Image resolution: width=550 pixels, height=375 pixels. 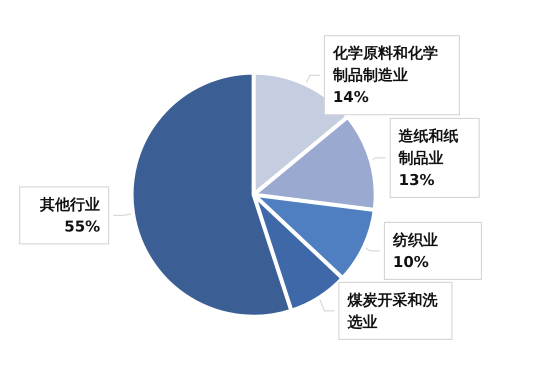 I want to click on slice-label: 造纸和纸制品业, so click(x=428, y=146).